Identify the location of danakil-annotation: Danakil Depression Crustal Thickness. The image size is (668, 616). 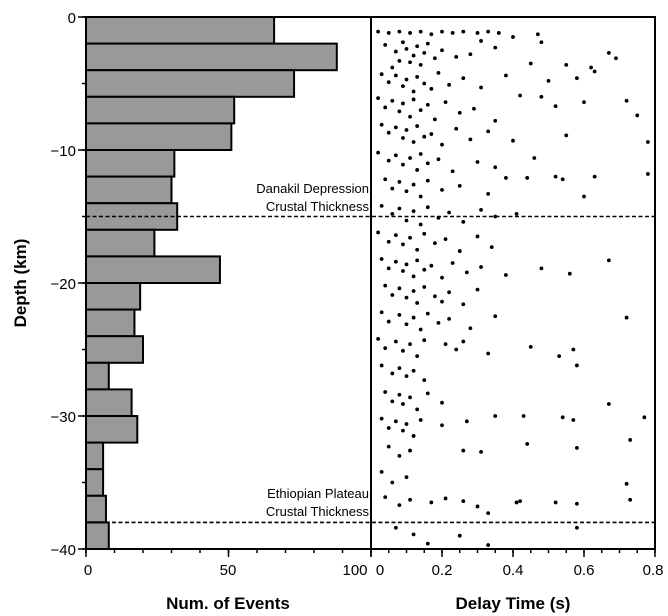
(312, 197).